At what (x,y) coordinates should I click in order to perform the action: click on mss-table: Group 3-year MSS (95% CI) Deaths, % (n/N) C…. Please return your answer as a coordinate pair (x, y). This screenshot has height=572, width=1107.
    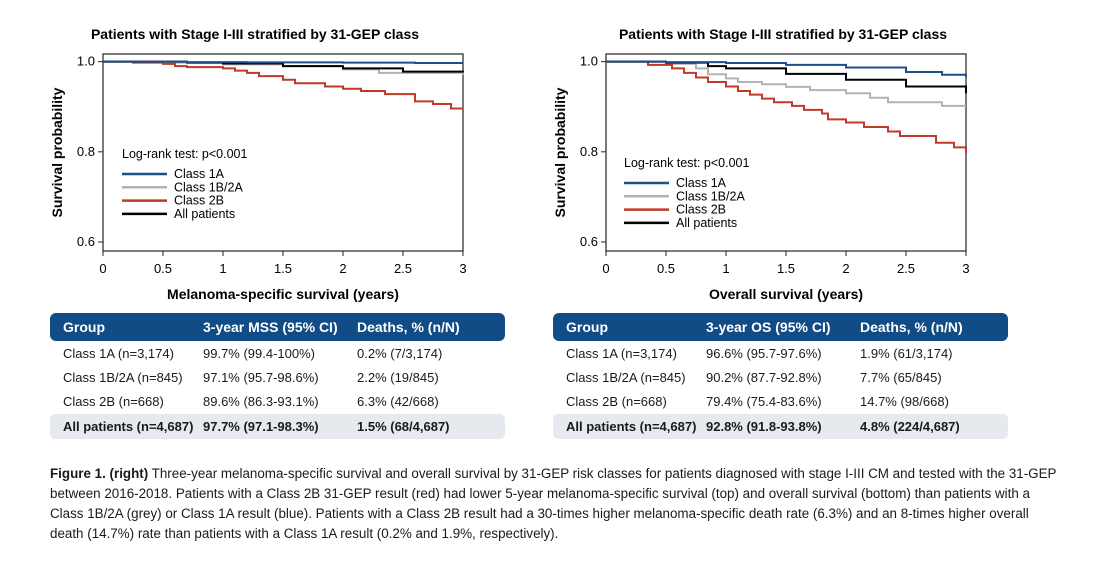
    Looking at the image, I should click on (277, 376).